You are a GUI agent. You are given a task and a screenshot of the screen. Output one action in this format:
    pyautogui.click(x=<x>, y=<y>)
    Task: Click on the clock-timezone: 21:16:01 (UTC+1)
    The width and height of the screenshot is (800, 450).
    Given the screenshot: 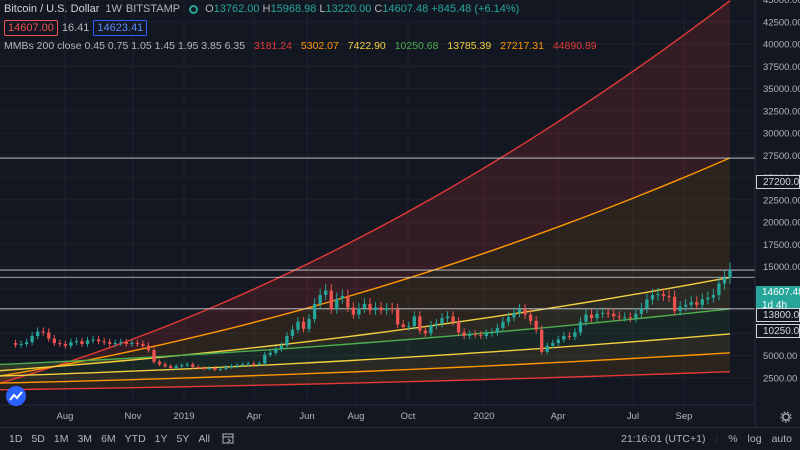 What is the action you would take?
    pyautogui.click(x=663, y=439)
    